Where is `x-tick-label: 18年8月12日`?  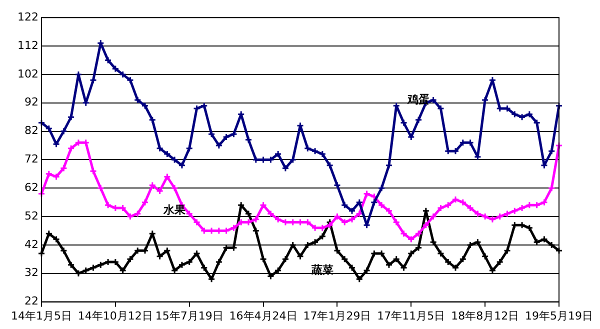 x-tick-label: 18年8月12日 is located at coordinates (485, 315).